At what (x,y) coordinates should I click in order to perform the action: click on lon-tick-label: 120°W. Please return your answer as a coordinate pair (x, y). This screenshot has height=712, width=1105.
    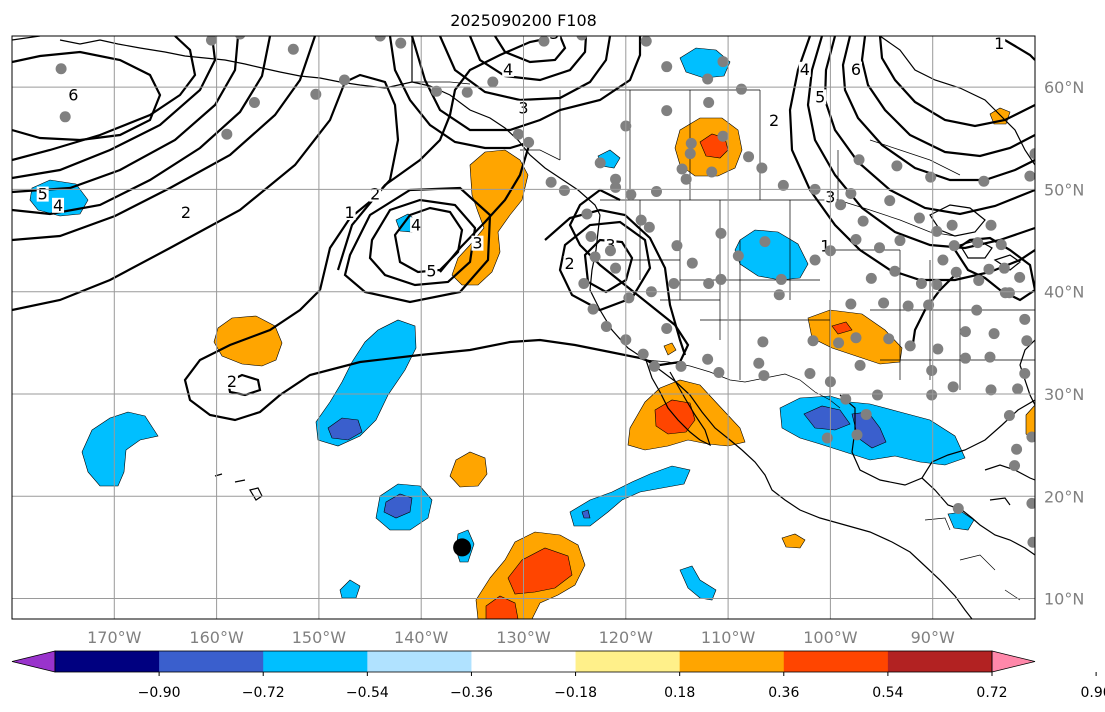
    Looking at the image, I should click on (626, 637).